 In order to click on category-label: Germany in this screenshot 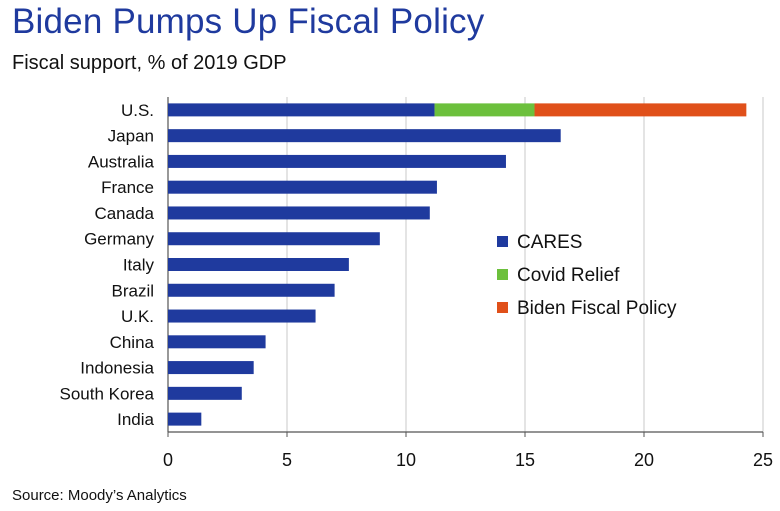, I will do `click(119, 239)`.